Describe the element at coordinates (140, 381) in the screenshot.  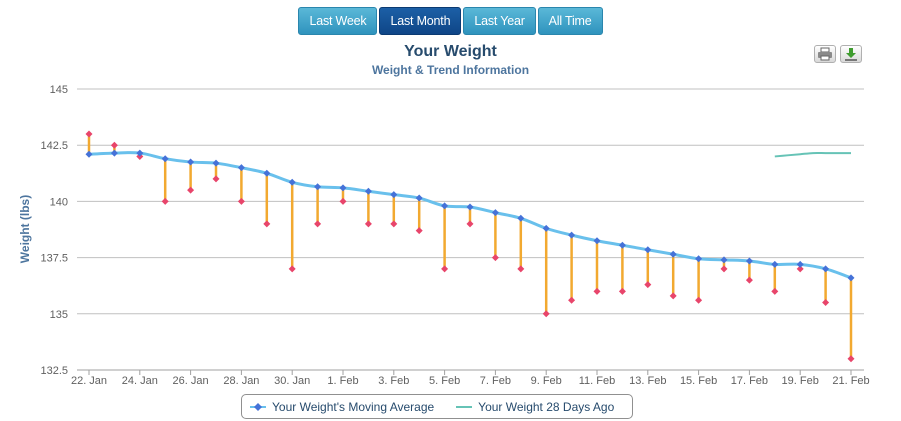
I see `x-tick-label: 24. Jan` at that location.